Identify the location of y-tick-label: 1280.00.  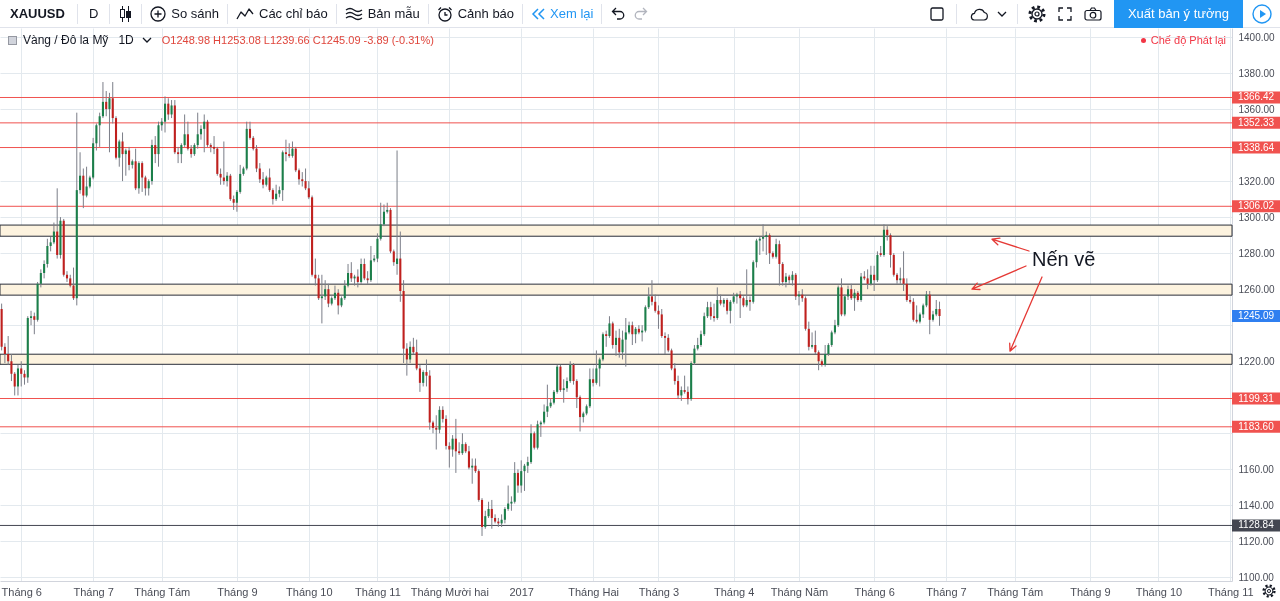
(1257, 253).